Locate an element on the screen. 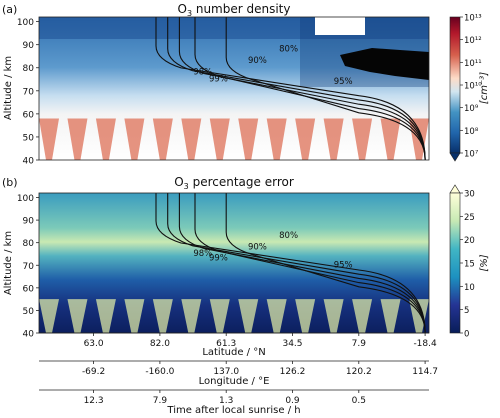 The height and width of the screenshot is (418, 500). panel-b-y-axis: 40 50 60 70 80 90 100 is located at coordinates (28, 267).